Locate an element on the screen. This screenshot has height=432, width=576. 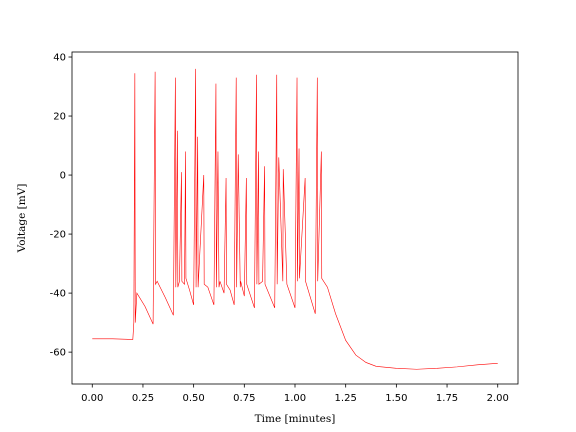
y-axis-label: Voltage [mV] is located at coordinates (22, 219).